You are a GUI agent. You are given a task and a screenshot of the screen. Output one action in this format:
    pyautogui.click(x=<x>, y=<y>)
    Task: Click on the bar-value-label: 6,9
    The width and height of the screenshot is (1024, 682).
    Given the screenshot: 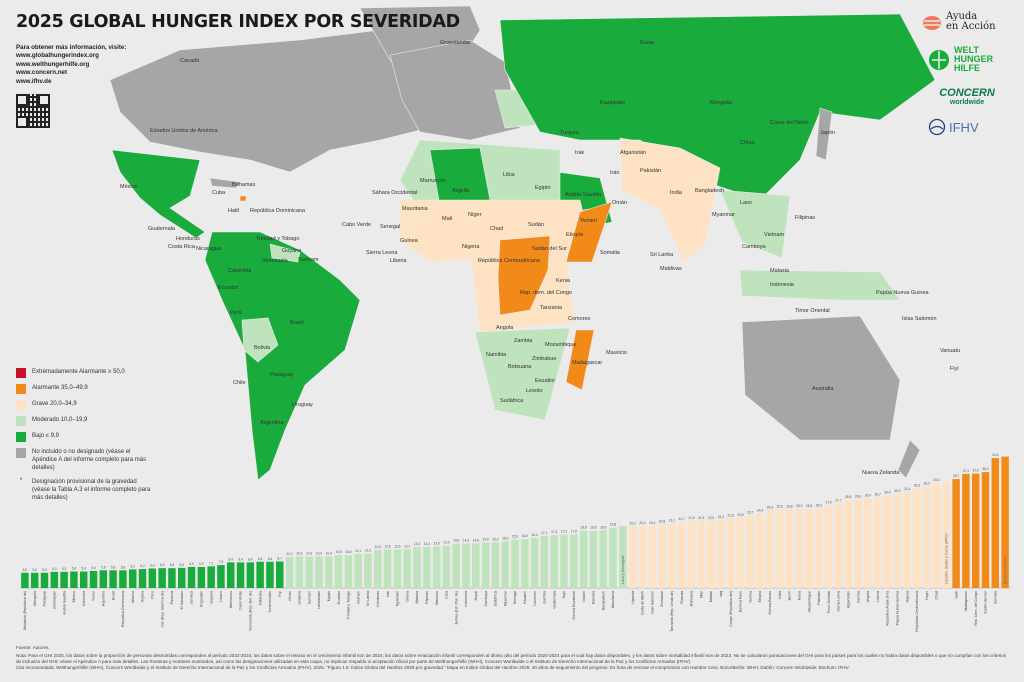 What is the action you would take?
    pyautogui.click(x=191, y=564)
    